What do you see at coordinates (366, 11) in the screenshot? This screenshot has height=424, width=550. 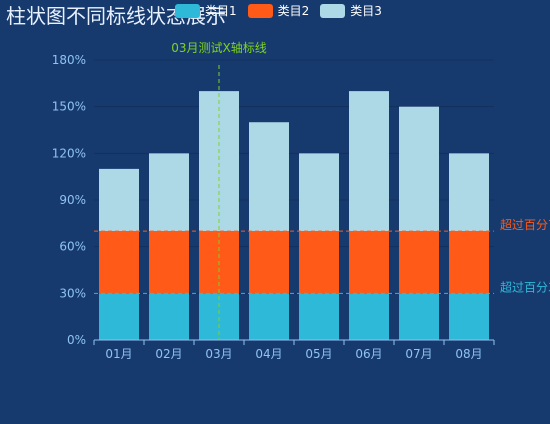 I see `legend-label: 类目3` at bounding box center [366, 11].